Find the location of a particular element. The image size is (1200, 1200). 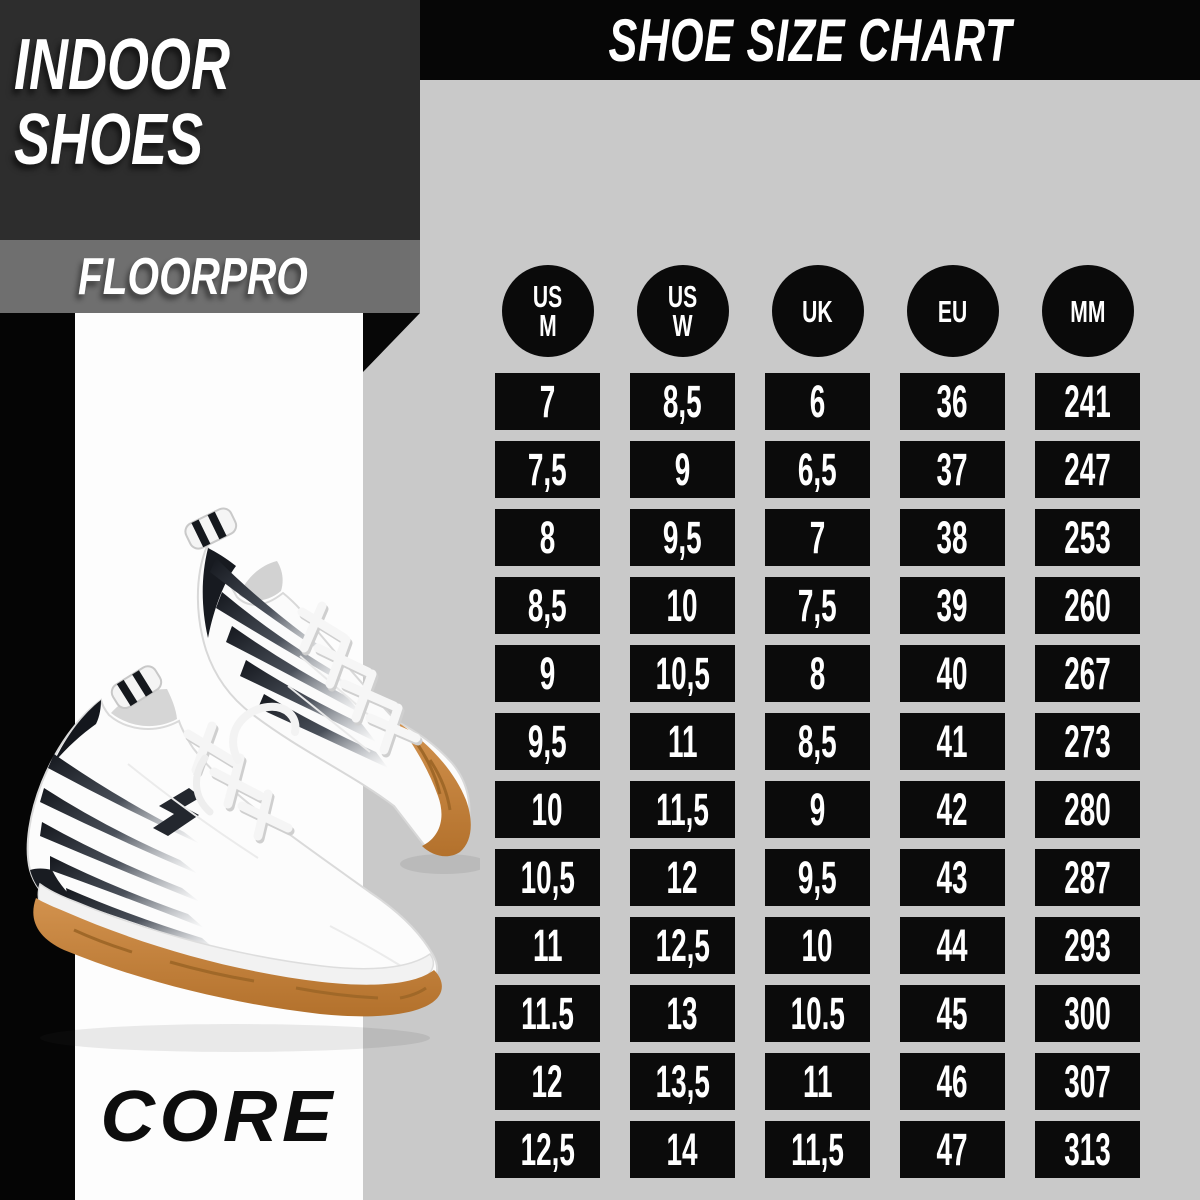

column-header-cell: US W is located at coordinates (682, 311).